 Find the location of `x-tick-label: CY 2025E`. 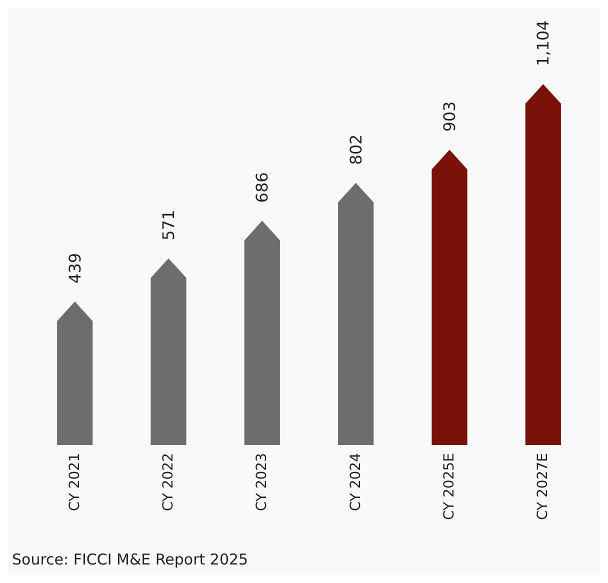

x-tick-label: CY 2025E is located at coordinates (450, 486).